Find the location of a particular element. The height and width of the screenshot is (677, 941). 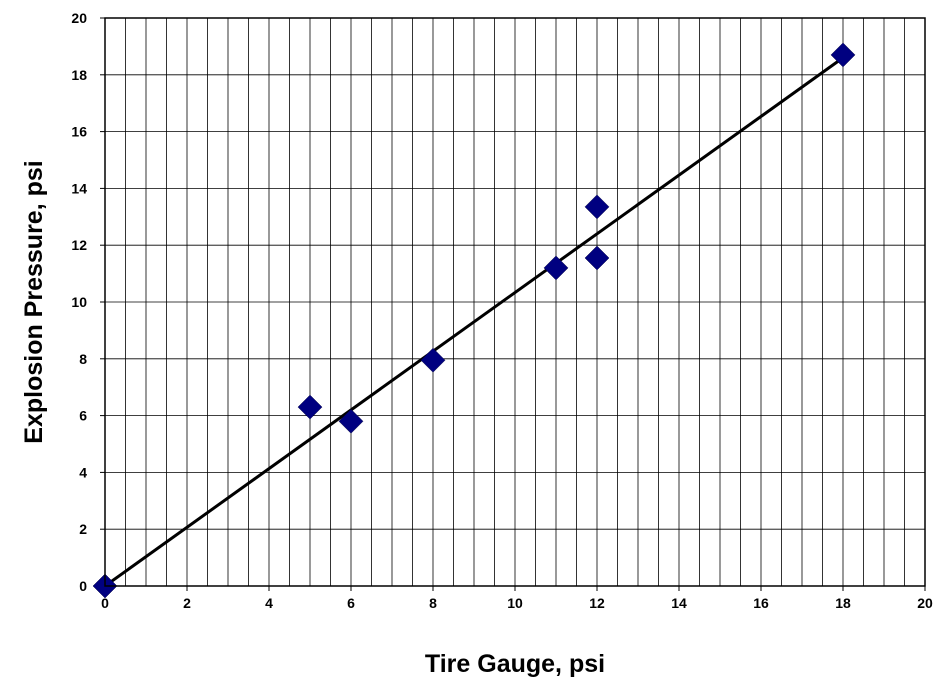

y-tick-label: 2 is located at coordinates (83, 529).